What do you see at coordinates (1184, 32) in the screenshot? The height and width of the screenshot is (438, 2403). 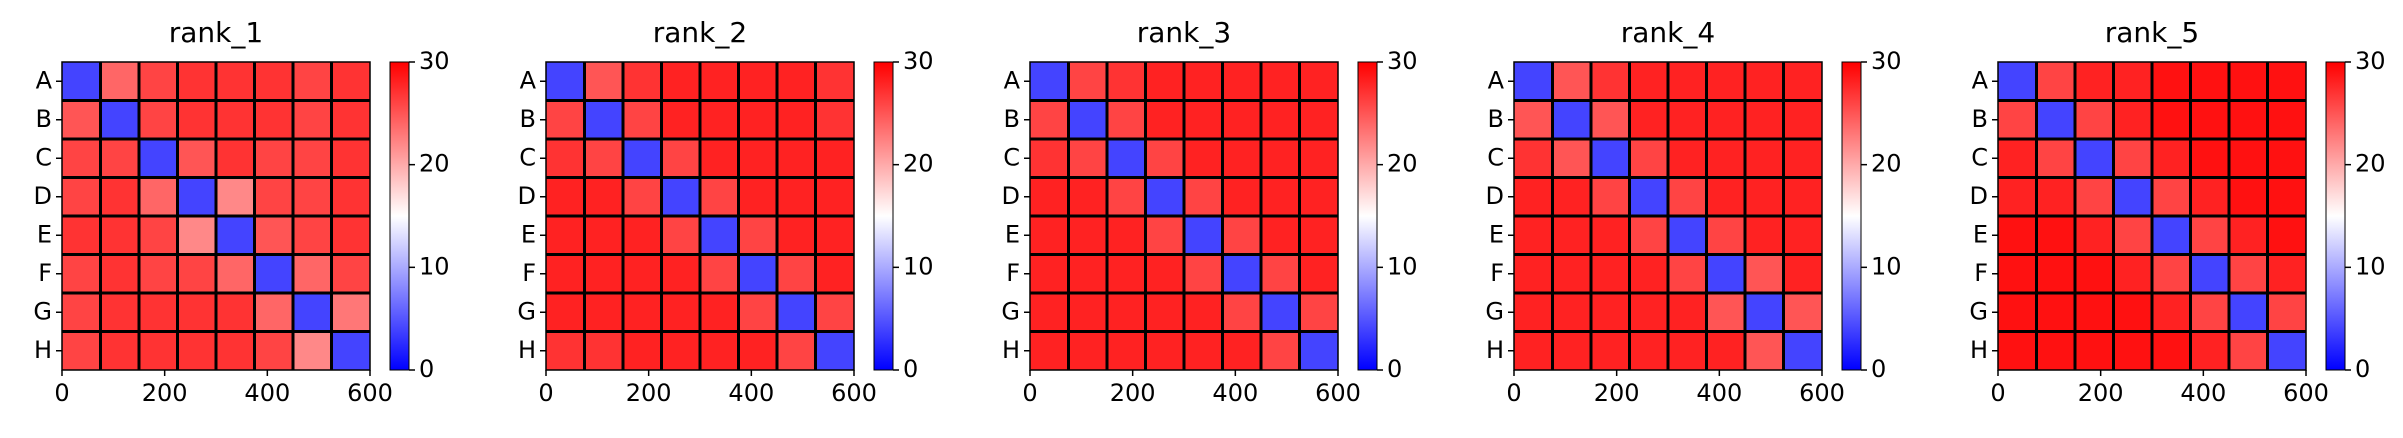 I see `panel-title: rank_3` at bounding box center [1184, 32].